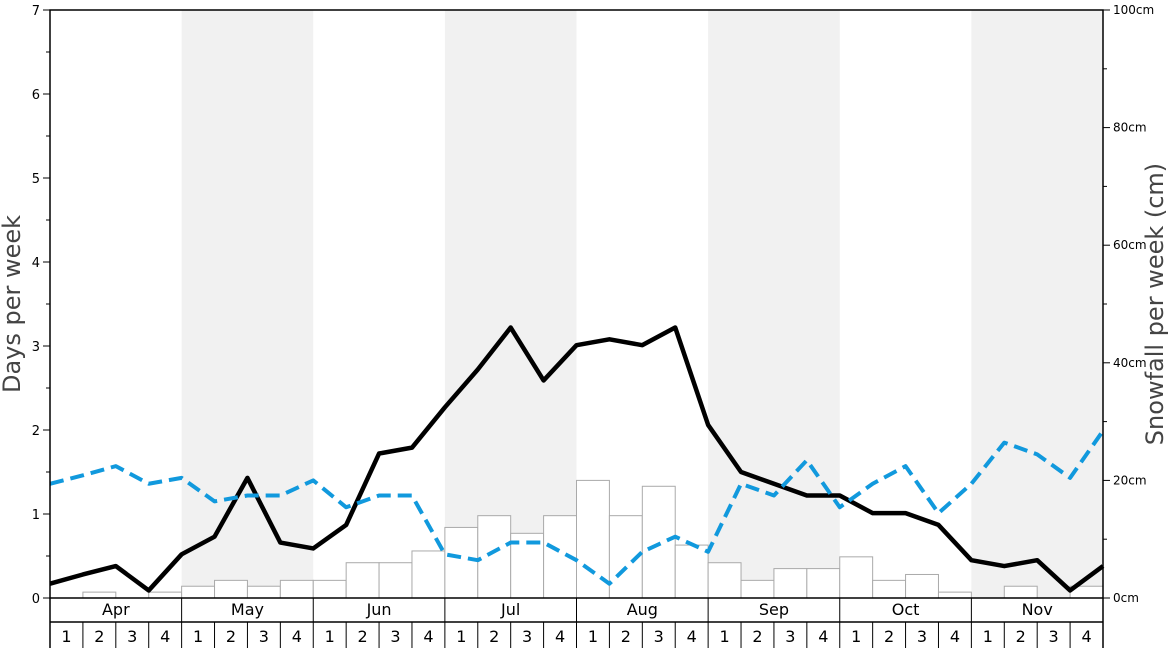 This screenshot has width=1168, height=648. I want to click on left-tick-label: 6, so click(36, 95).